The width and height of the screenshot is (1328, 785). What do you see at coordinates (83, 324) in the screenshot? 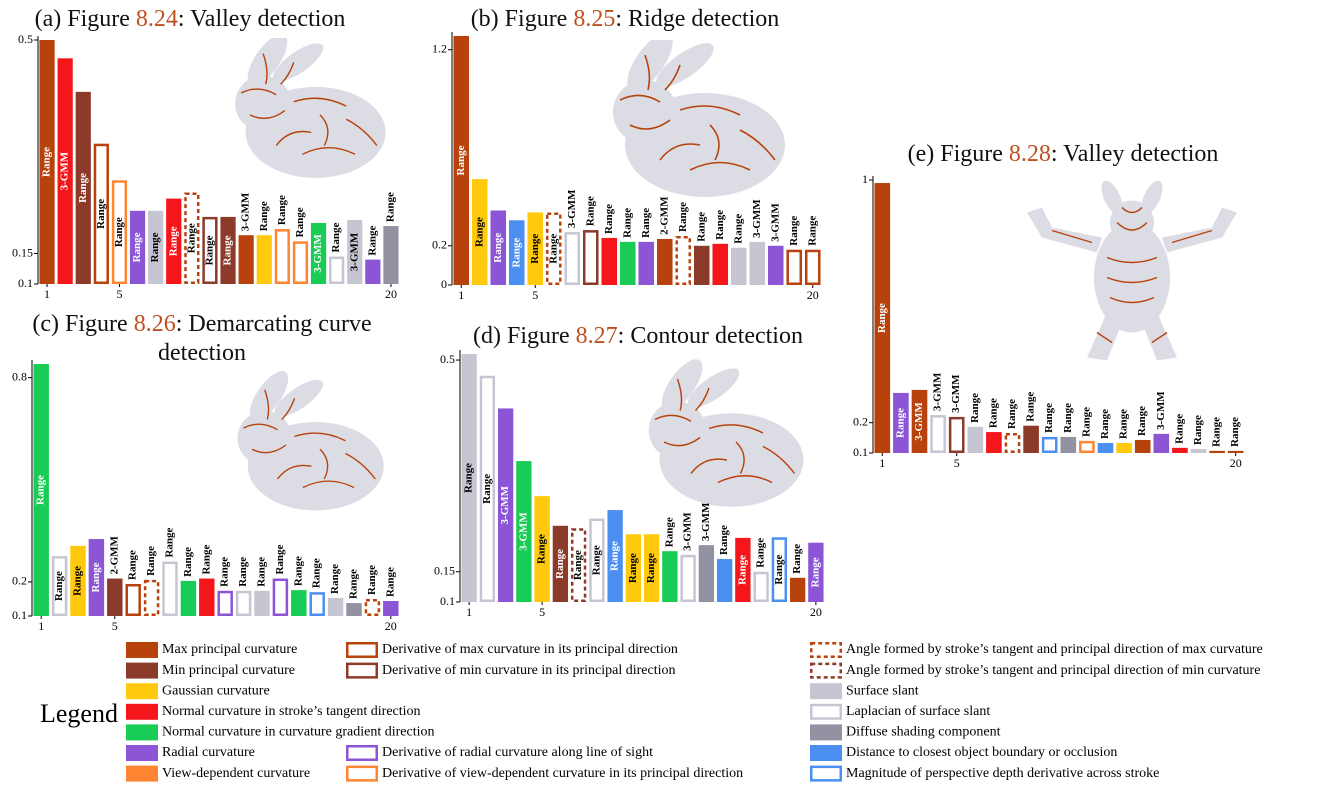
I see `title-prefix: (c) Figure` at bounding box center [83, 324].